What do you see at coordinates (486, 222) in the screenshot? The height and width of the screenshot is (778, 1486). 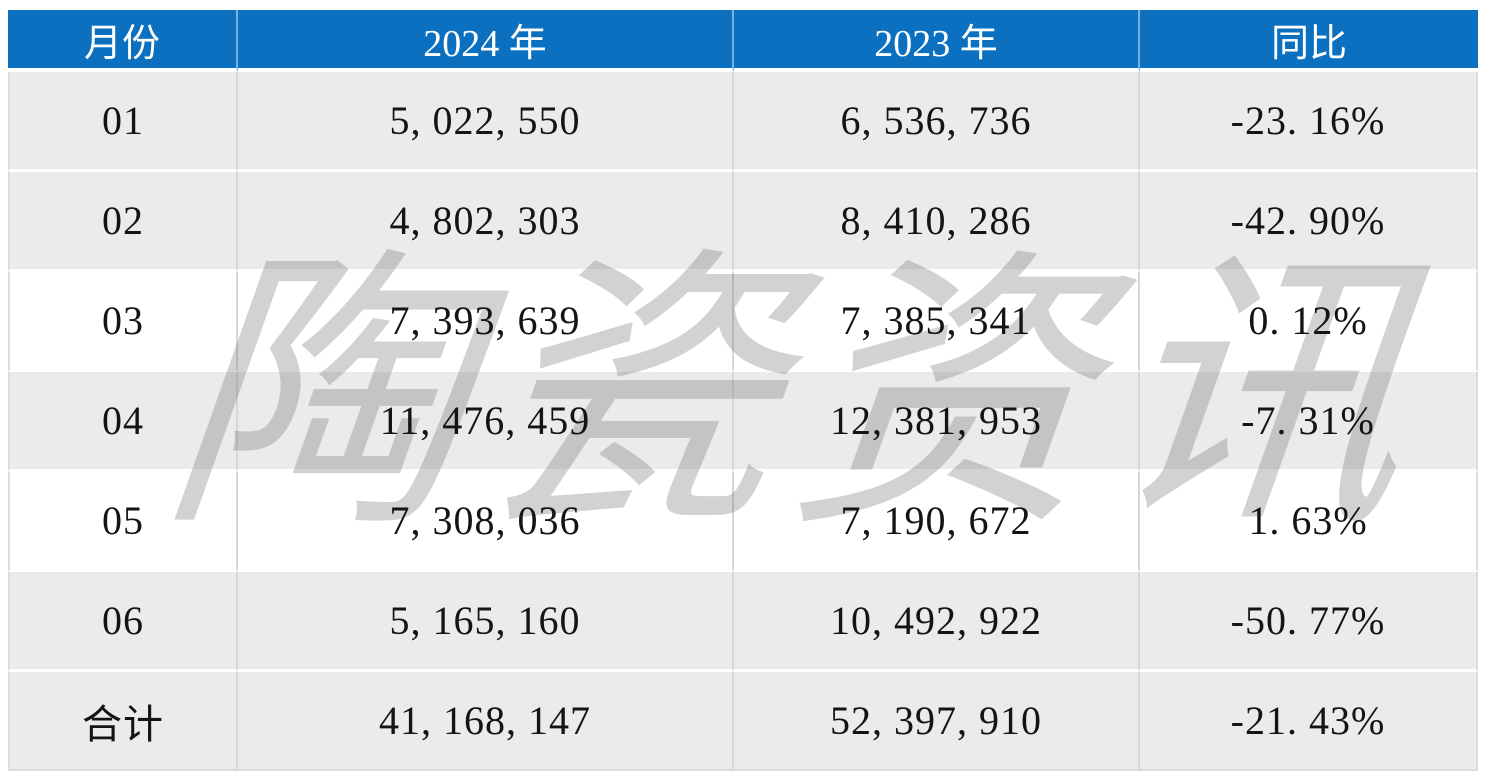 I see `cell-2024: 4, 802, 303` at bounding box center [486, 222].